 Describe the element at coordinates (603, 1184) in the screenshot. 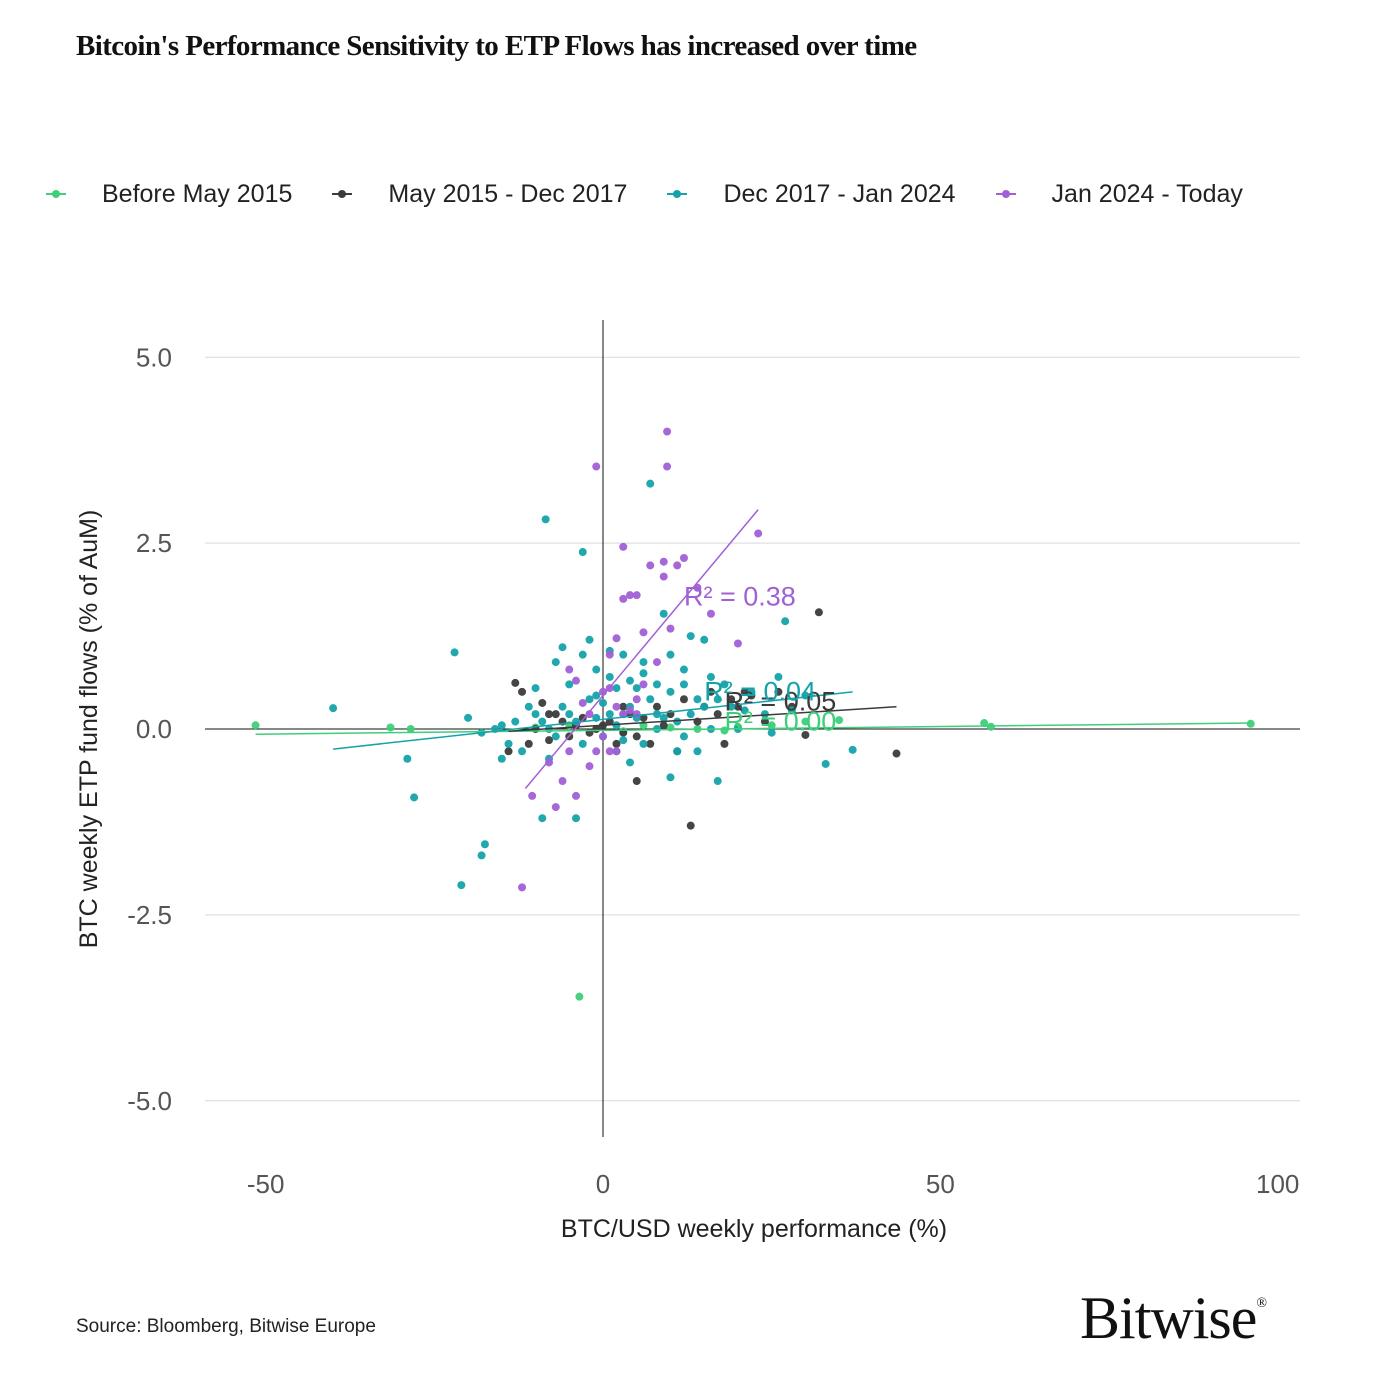

I see `x-tick-label: 0` at that location.